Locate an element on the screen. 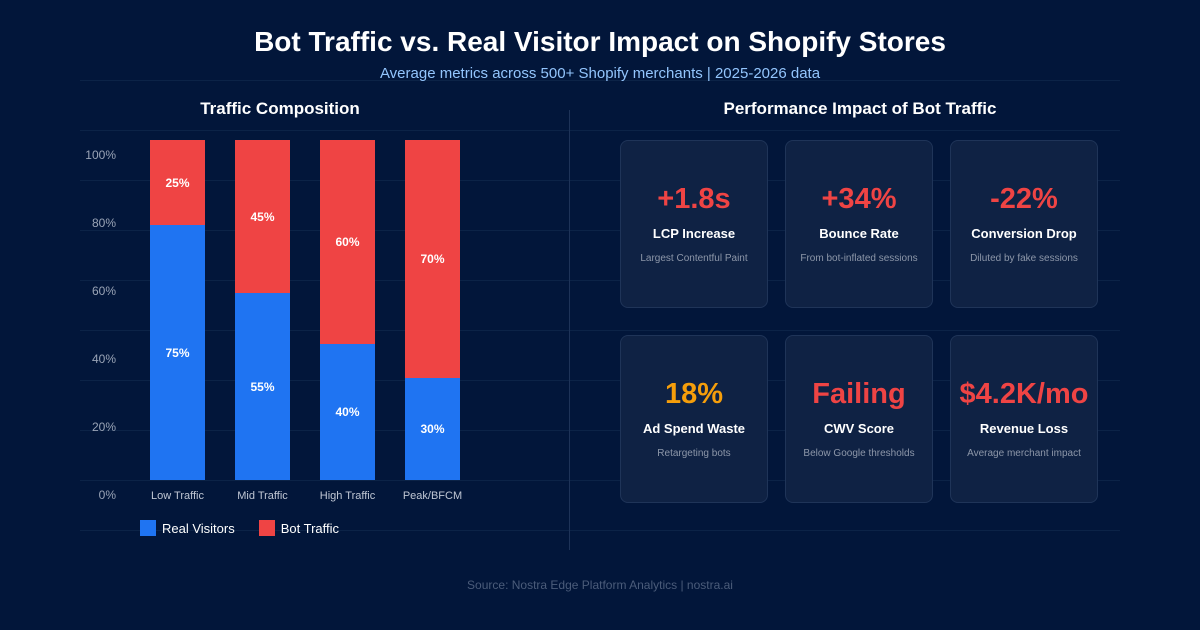 Image resolution: width=1200 pixels, height=630 pixels. data-label: 55% is located at coordinates (262, 386).